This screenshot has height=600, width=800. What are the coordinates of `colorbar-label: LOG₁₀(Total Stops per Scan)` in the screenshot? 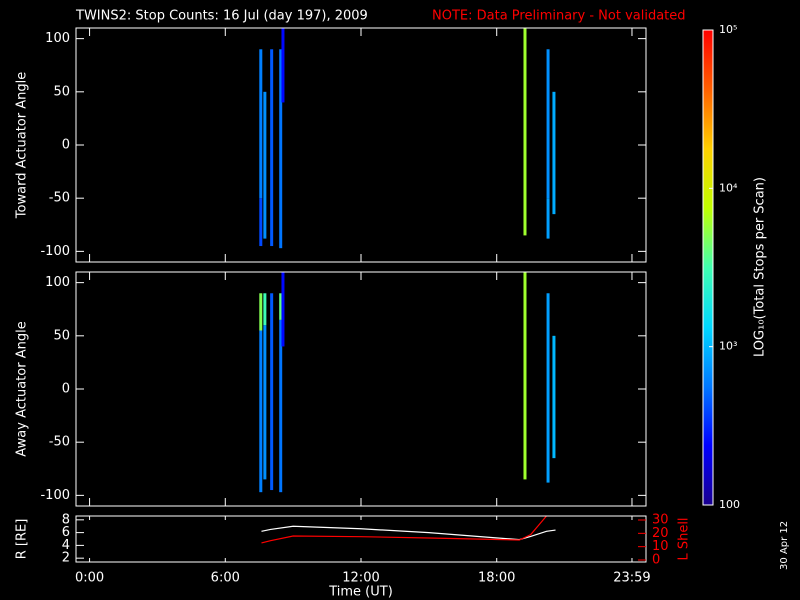 It's located at (760, 267).